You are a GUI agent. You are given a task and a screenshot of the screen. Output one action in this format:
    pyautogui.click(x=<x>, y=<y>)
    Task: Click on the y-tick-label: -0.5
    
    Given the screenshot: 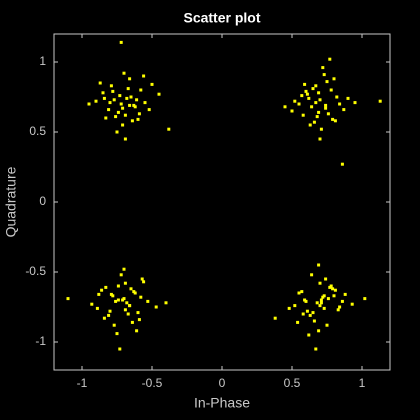 What is the action you would take?
    pyautogui.click(x=35, y=271)
    